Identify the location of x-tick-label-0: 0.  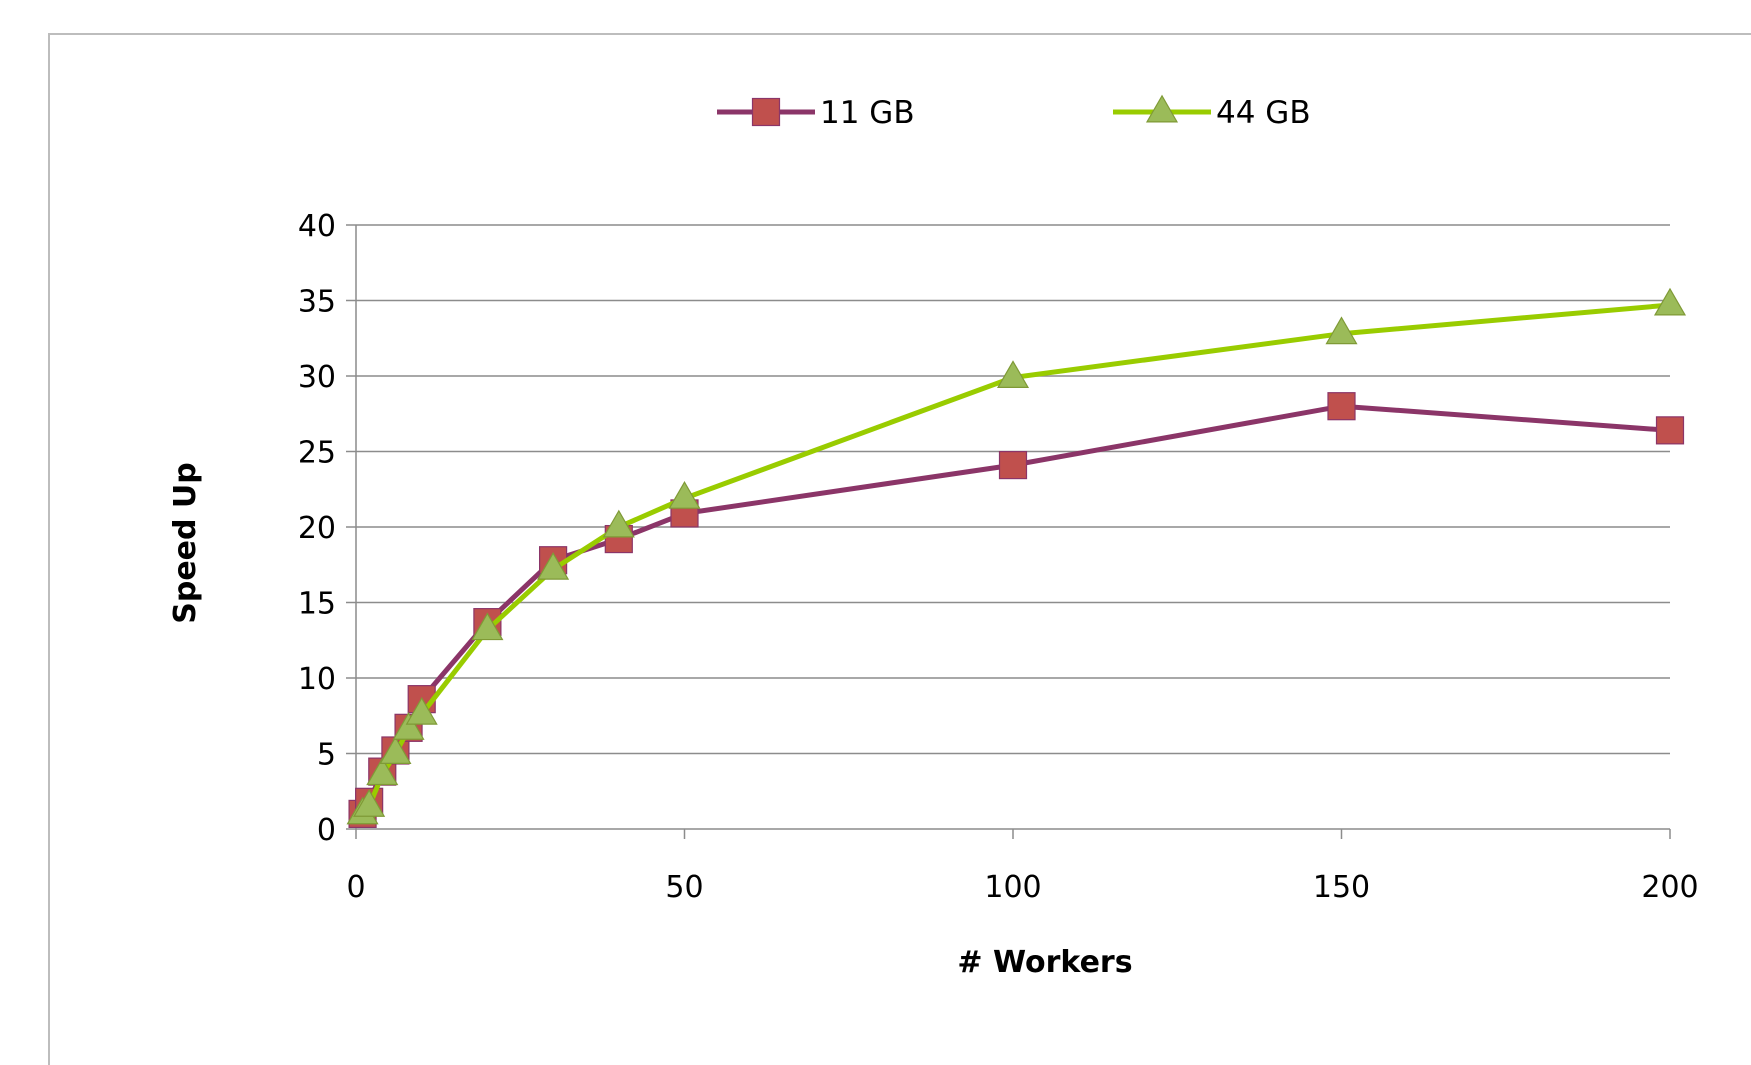
(355, 887).